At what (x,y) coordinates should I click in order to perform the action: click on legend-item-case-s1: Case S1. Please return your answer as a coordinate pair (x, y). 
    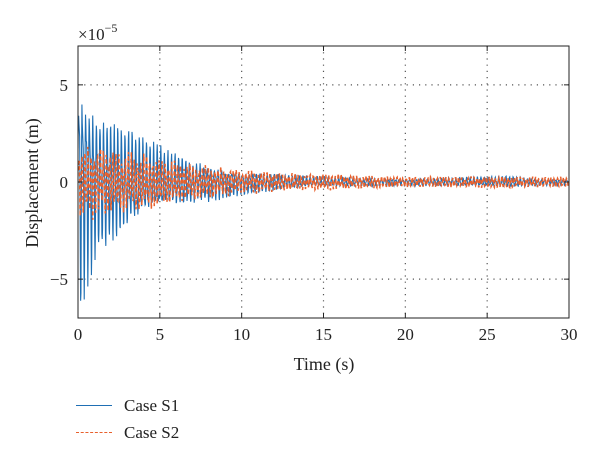
    Looking at the image, I should click on (127, 405).